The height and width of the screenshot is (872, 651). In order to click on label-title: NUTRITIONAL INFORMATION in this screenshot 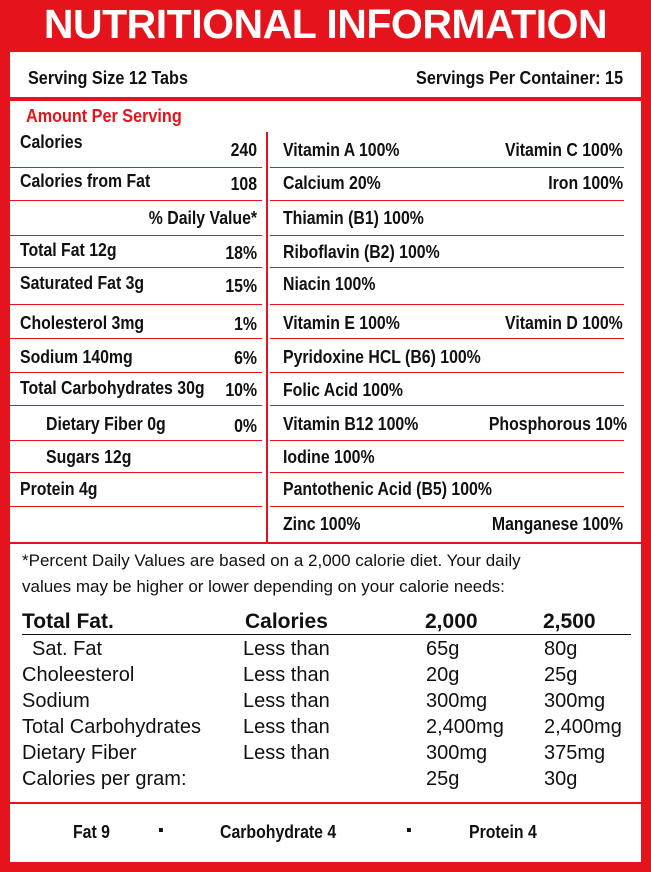, I will do `click(325, 24)`.